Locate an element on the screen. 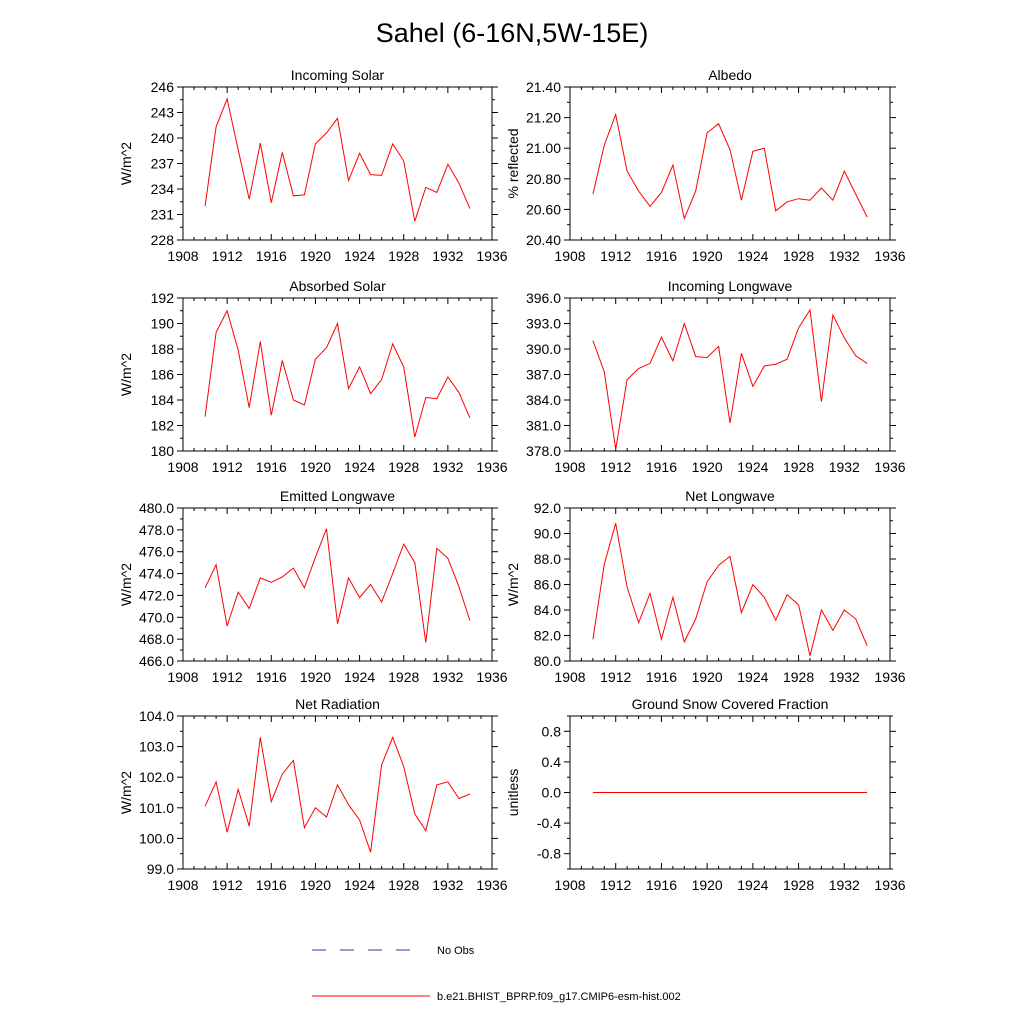 The image size is (1024, 1024). y-tick-label: 387.0 is located at coordinates (543, 375).